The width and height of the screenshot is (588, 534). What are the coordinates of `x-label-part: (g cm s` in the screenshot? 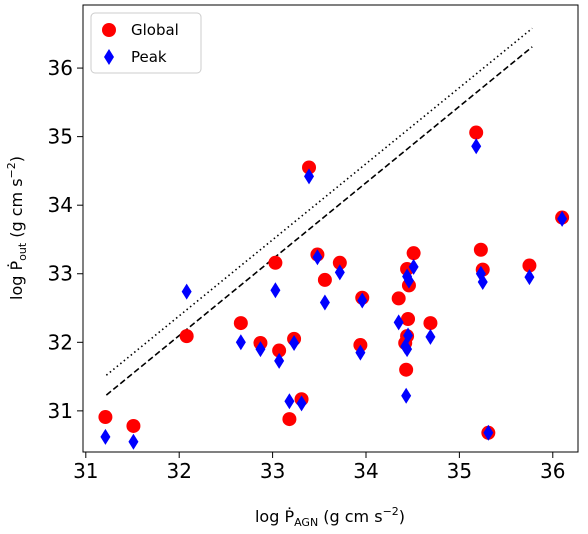 It's located at (350, 516).